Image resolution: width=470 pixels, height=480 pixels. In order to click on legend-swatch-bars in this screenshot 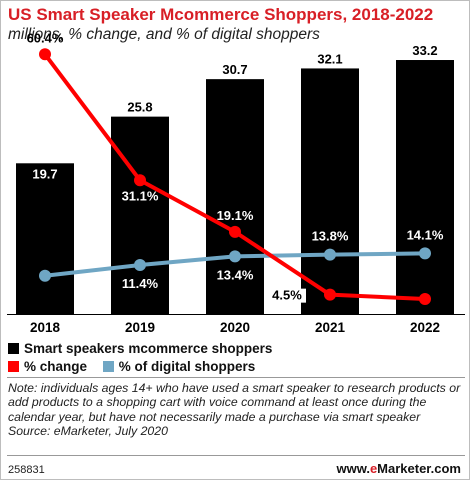, I will do `click(13, 348)`.